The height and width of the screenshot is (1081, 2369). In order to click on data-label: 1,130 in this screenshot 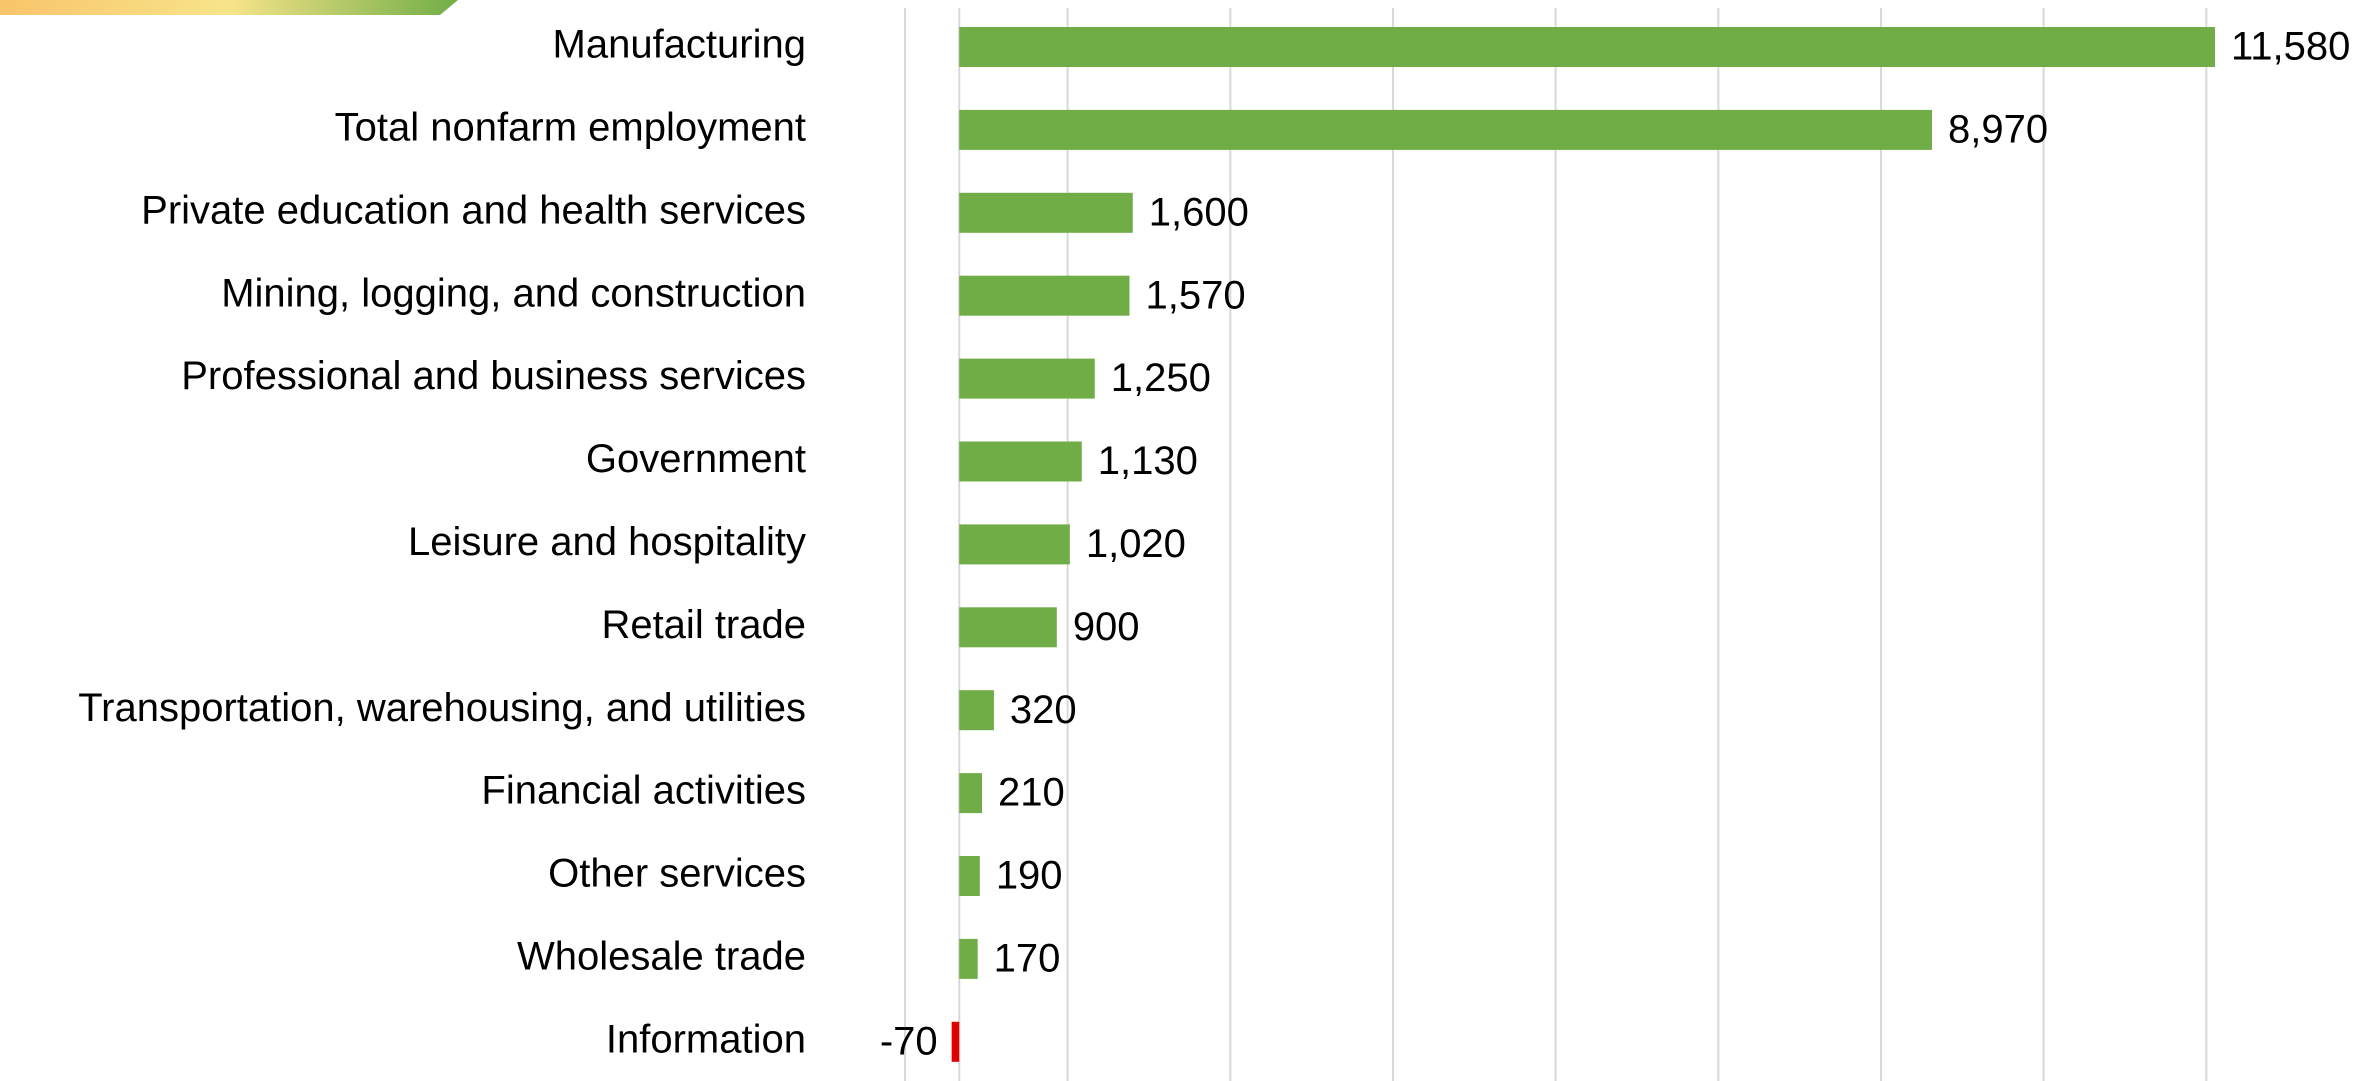, I will do `click(1148, 461)`.